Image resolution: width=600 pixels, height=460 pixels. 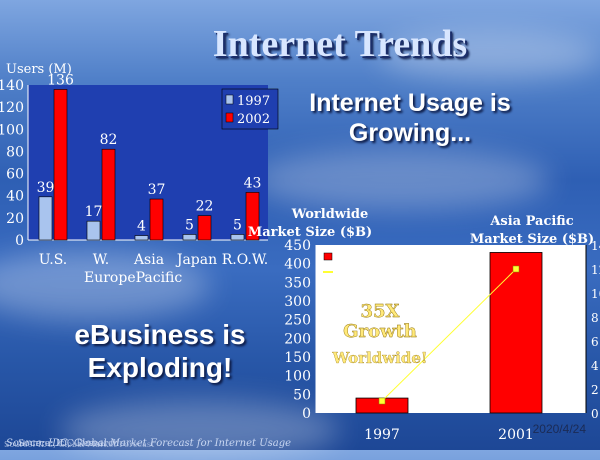 I want to click on users-value-label: 43, so click(x=253, y=183).